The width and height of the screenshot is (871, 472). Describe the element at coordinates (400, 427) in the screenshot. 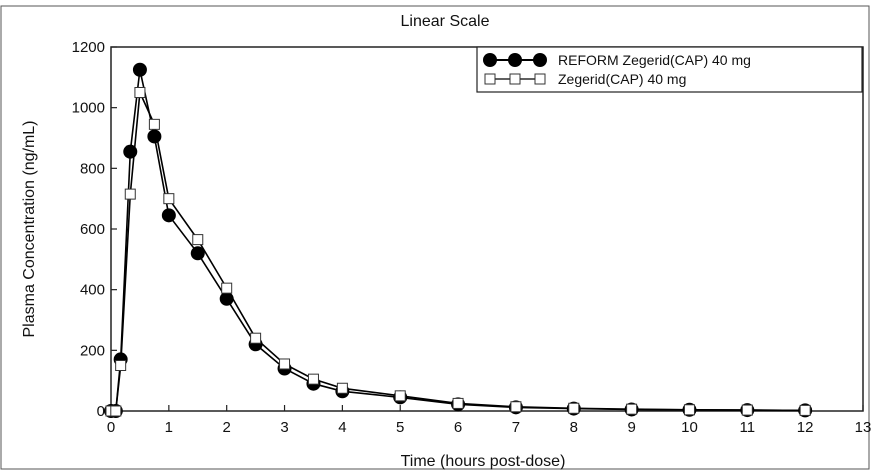

I see `x-tick-label: 5` at that location.